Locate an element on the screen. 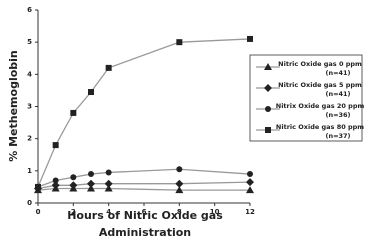 The image size is (368, 246). y-tick-label: 3 is located at coordinates (29, 107).